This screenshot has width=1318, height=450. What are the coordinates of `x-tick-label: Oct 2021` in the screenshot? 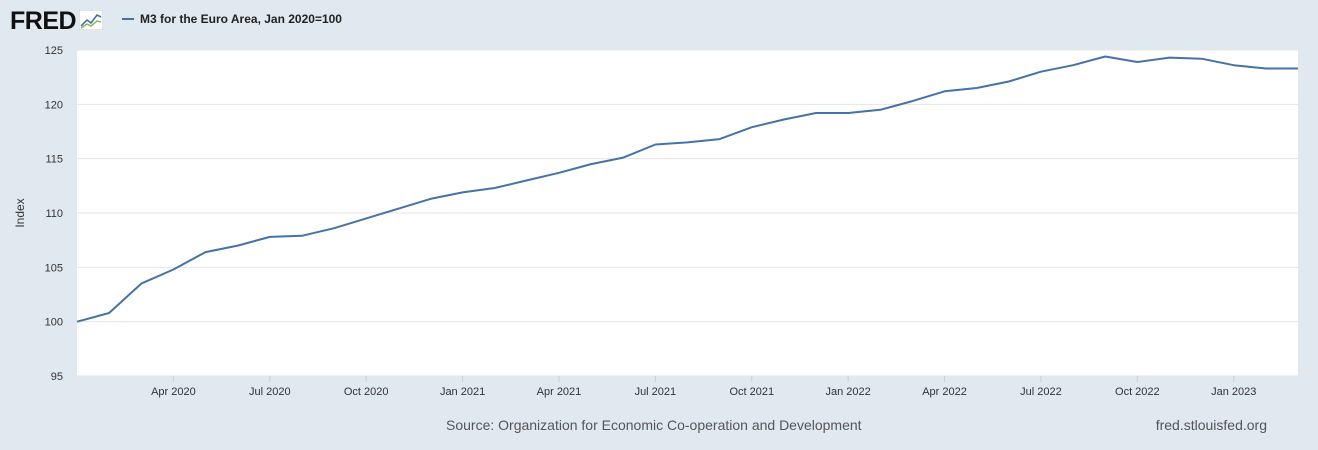 It's located at (751, 392).